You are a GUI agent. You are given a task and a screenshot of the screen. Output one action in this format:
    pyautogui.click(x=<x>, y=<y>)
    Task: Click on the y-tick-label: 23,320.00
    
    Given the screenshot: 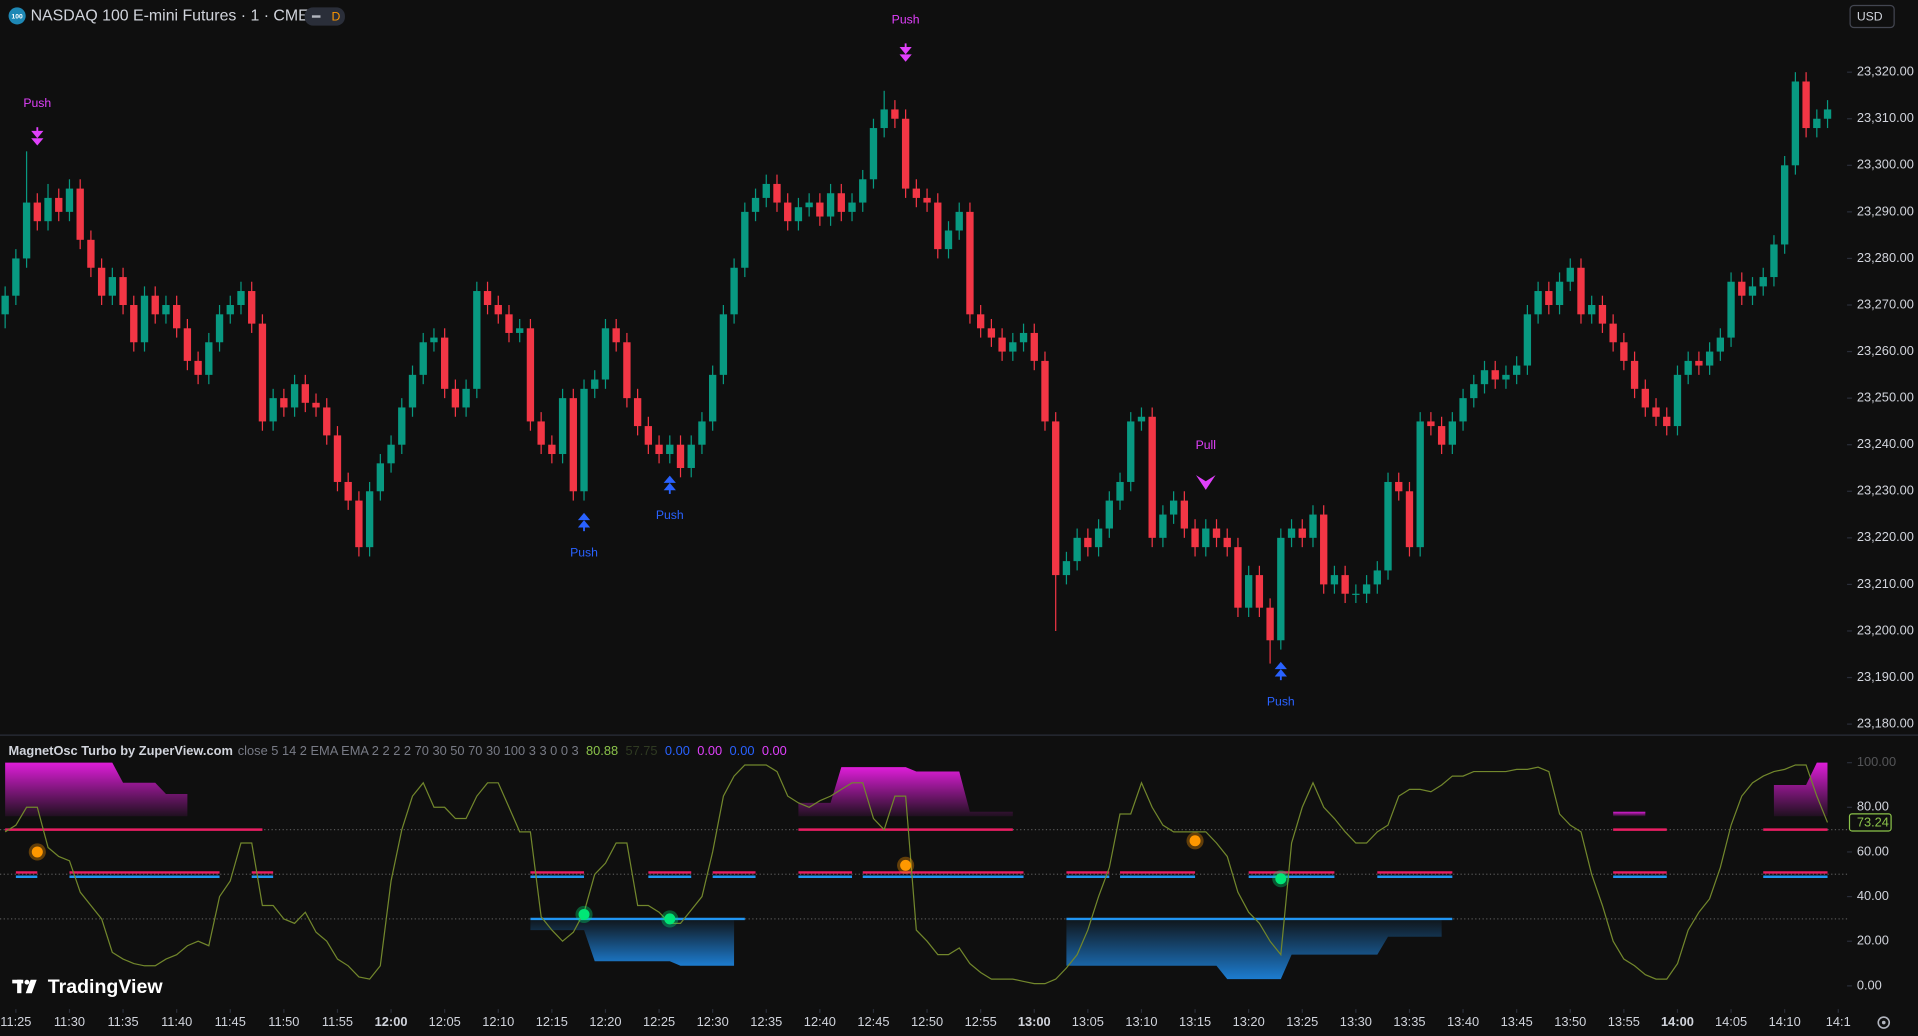 What is the action you would take?
    pyautogui.click(x=1885, y=71)
    